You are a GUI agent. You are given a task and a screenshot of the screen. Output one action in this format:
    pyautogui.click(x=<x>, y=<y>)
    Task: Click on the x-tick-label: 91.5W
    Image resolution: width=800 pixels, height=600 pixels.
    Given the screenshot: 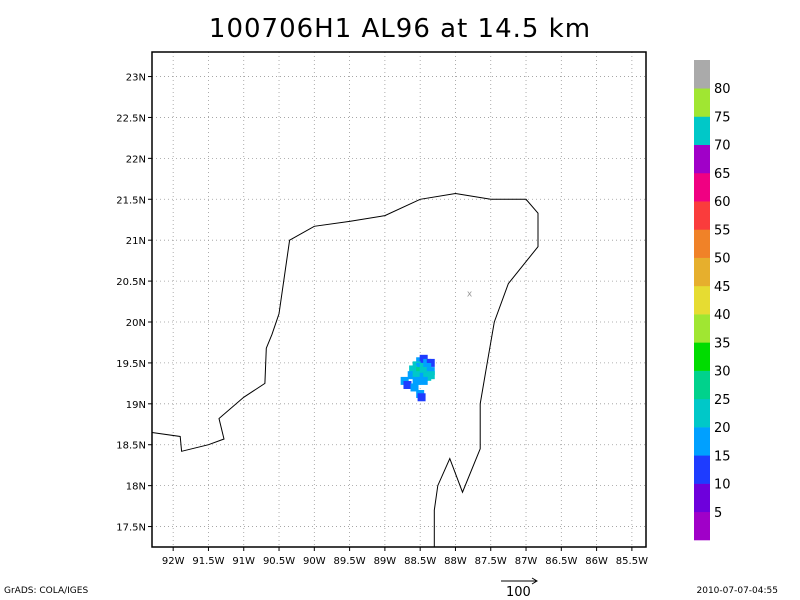 What is the action you would take?
    pyautogui.click(x=208, y=561)
    